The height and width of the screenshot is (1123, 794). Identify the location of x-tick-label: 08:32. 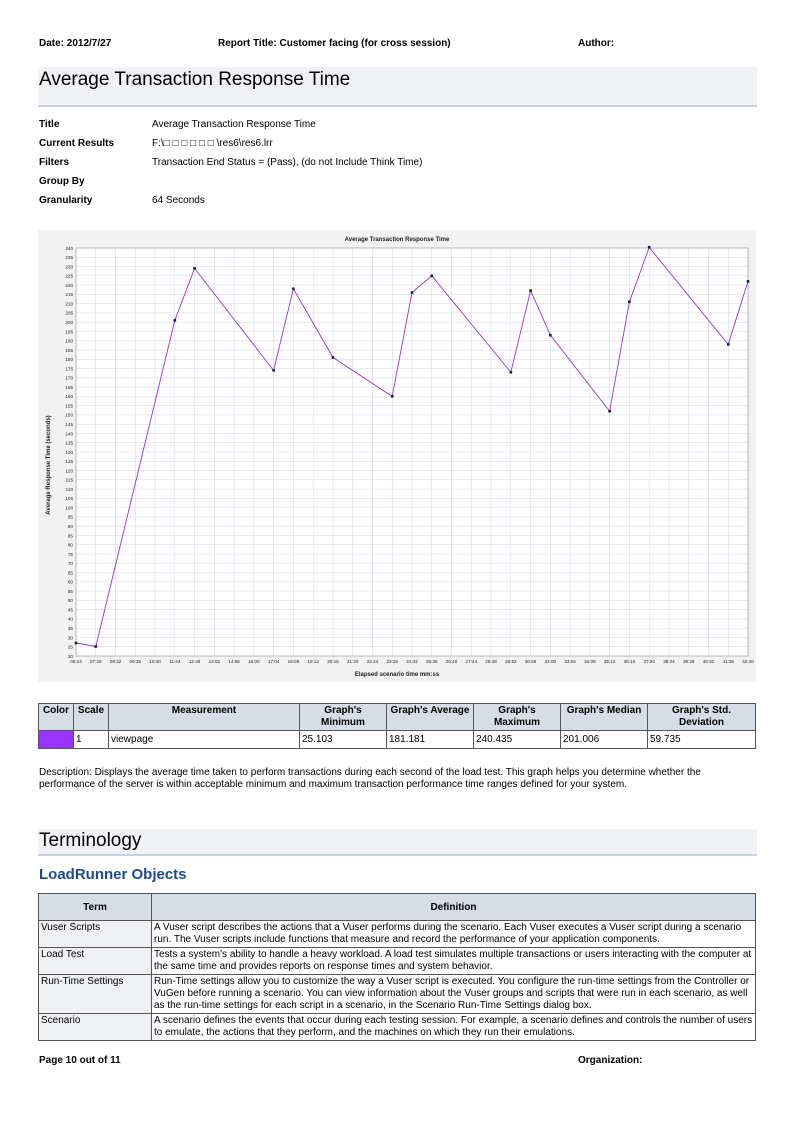
(116, 661).